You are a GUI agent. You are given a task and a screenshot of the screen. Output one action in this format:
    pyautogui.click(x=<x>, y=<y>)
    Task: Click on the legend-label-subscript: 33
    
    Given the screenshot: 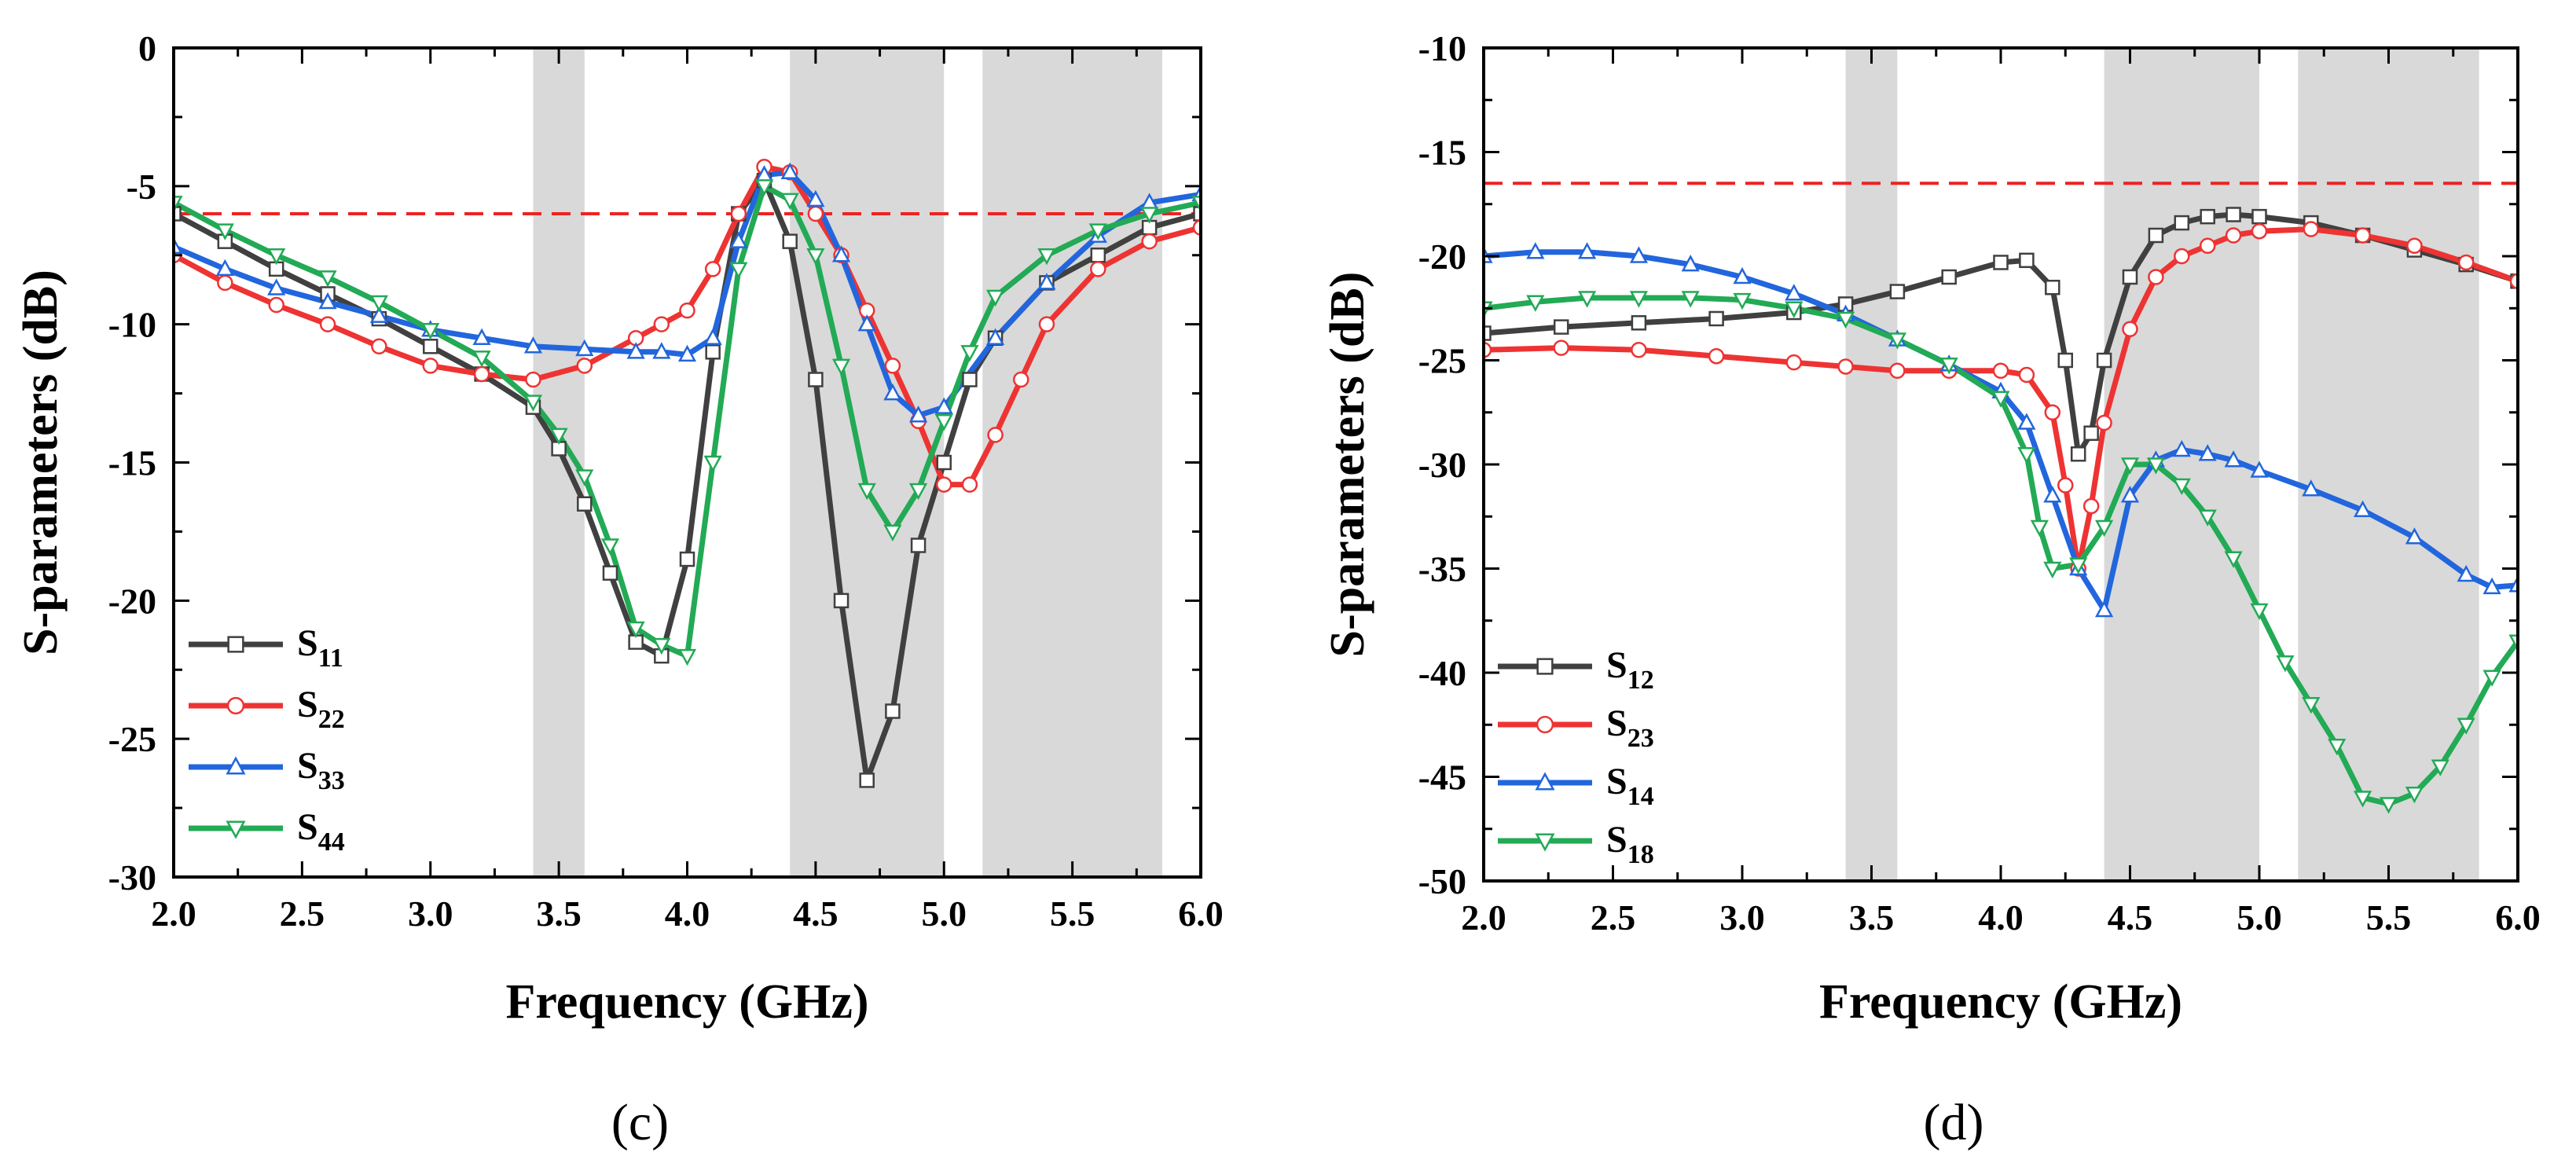 What is the action you would take?
    pyautogui.click(x=331, y=780)
    